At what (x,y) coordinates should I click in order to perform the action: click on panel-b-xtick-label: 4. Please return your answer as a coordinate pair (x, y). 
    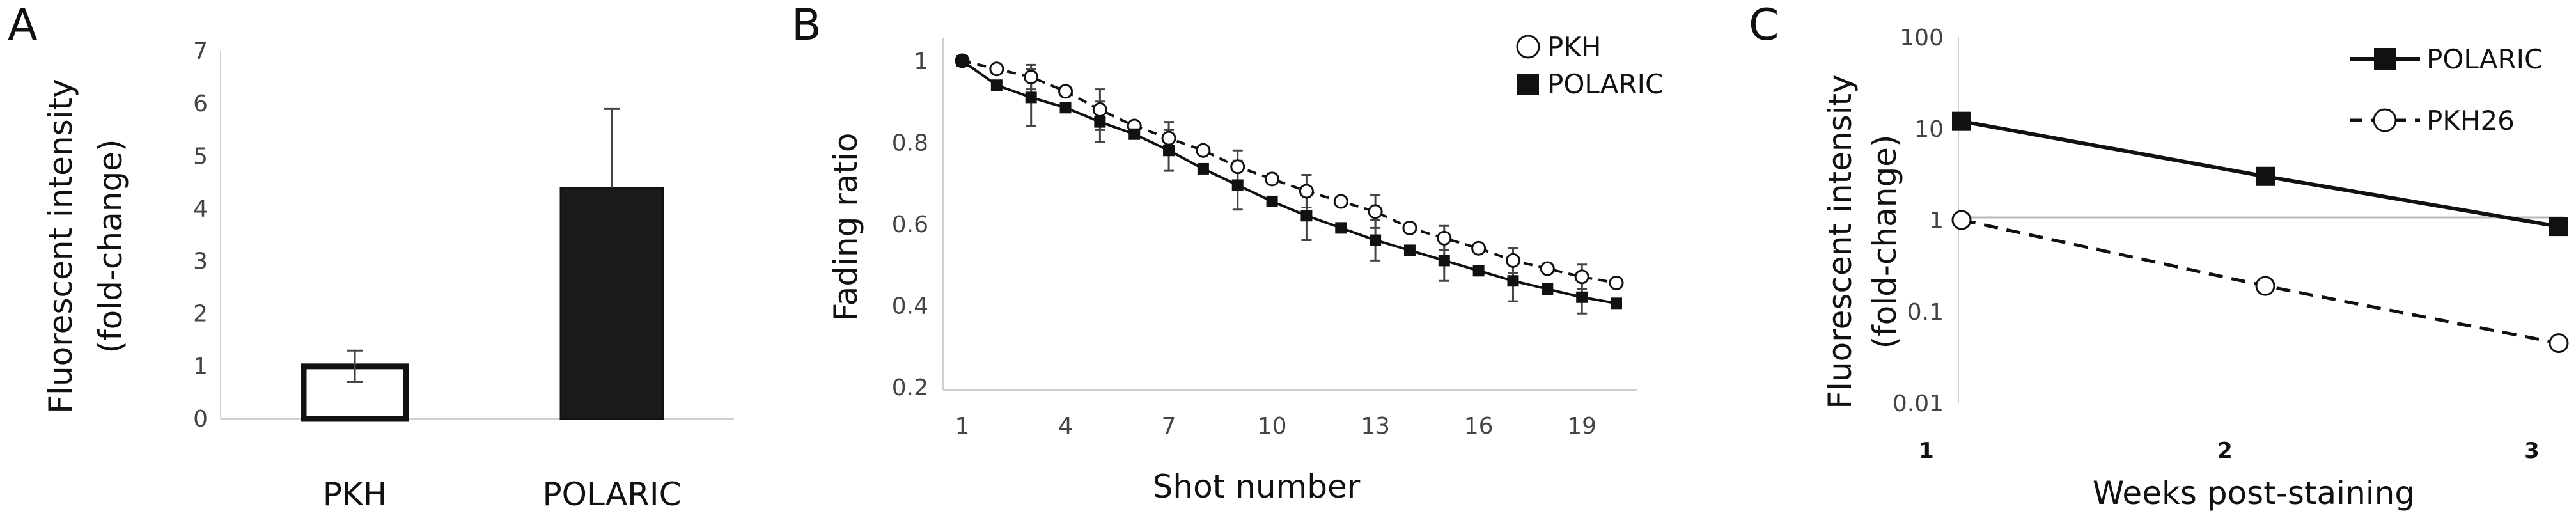
    Looking at the image, I should click on (1065, 426).